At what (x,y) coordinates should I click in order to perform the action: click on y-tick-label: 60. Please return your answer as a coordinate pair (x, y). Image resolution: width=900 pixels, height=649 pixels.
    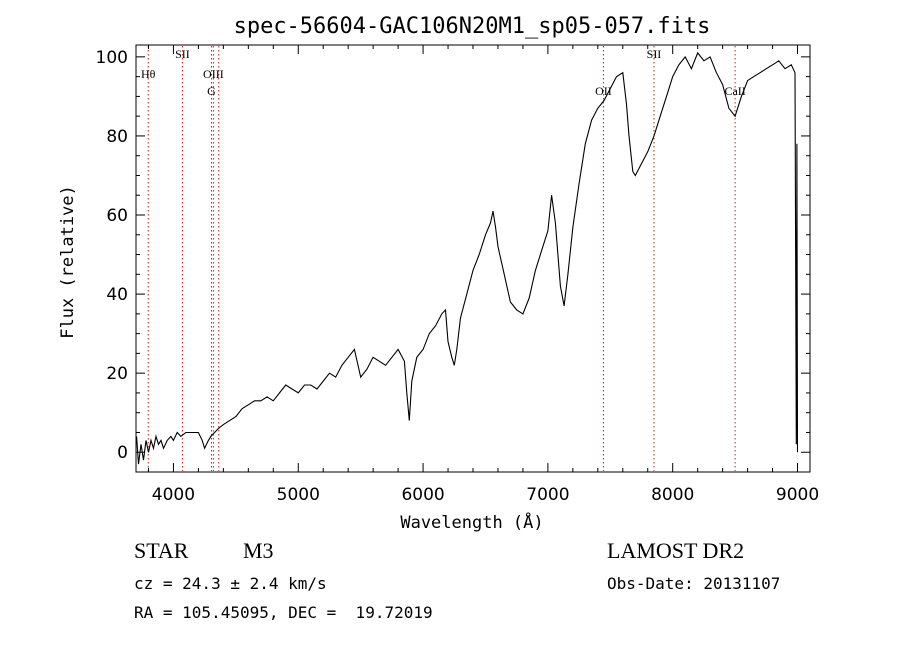
    Looking at the image, I should click on (117, 216).